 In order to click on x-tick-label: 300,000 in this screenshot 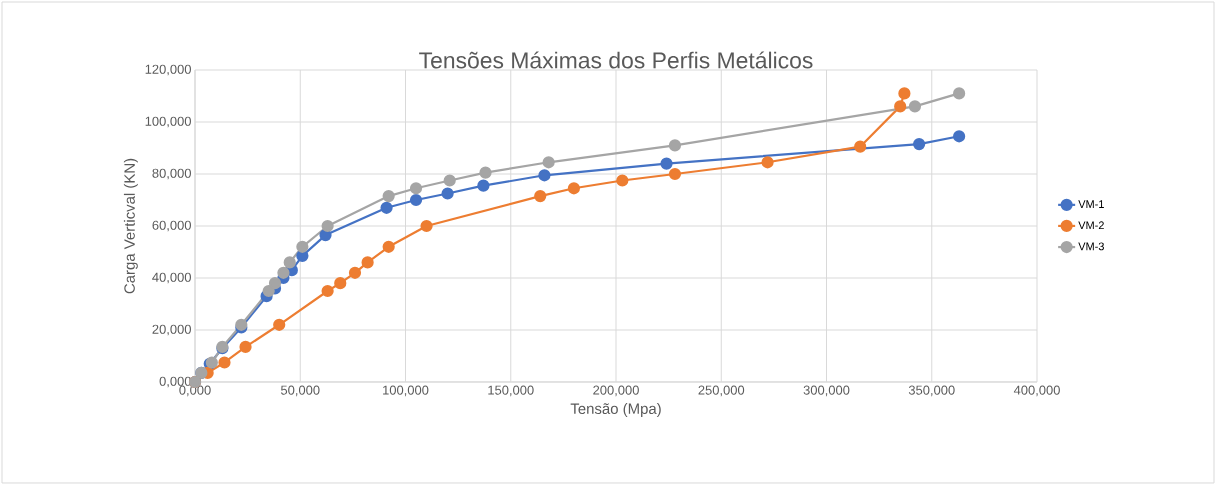, I will do `click(826, 391)`.